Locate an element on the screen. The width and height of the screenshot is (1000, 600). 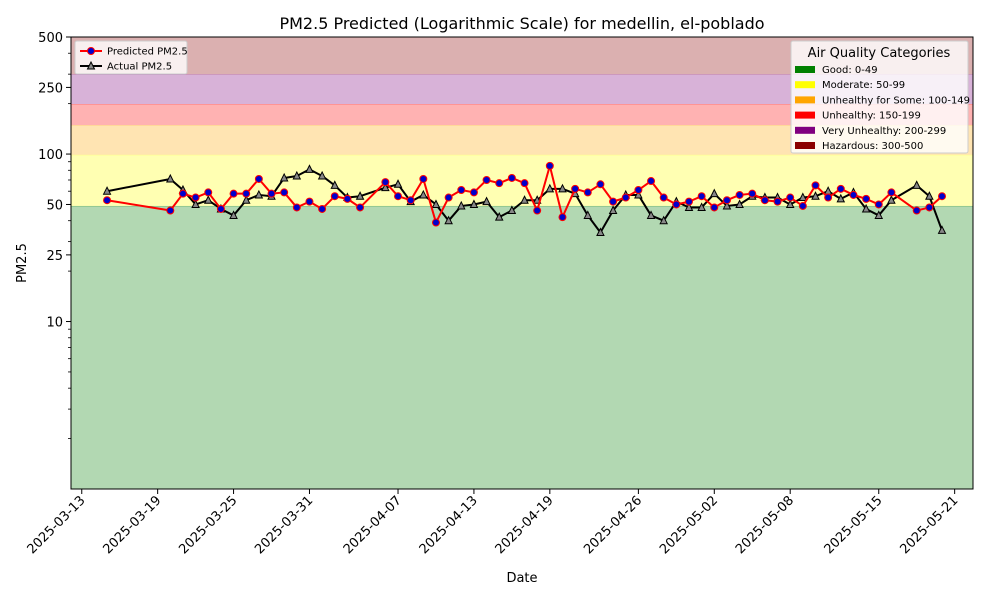
x-tick-label: 2025-05-08 is located at coordinates (765, 525).